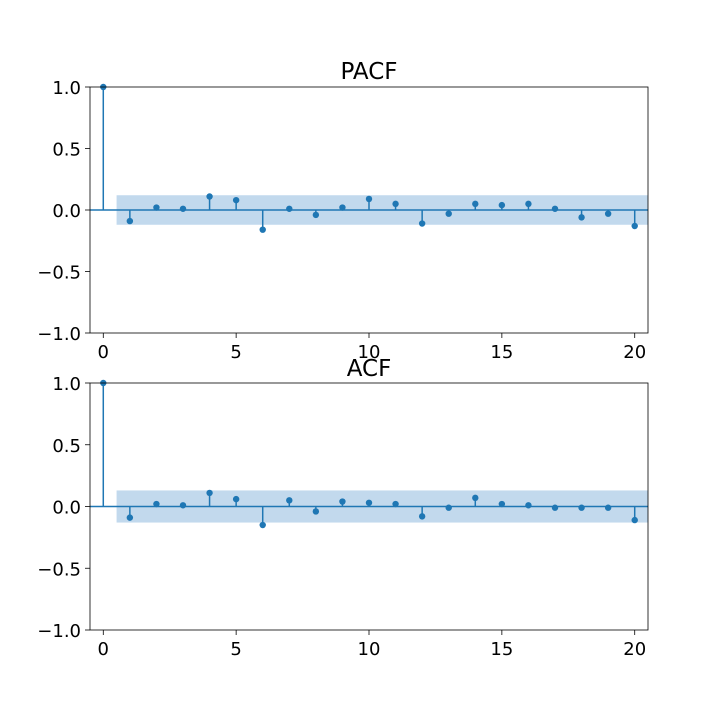 This screenshot has width=720, height=720. Describe the element at coordinates (235, 649) in the screenshot. I see `acf-xtick-label: 5` at that location.